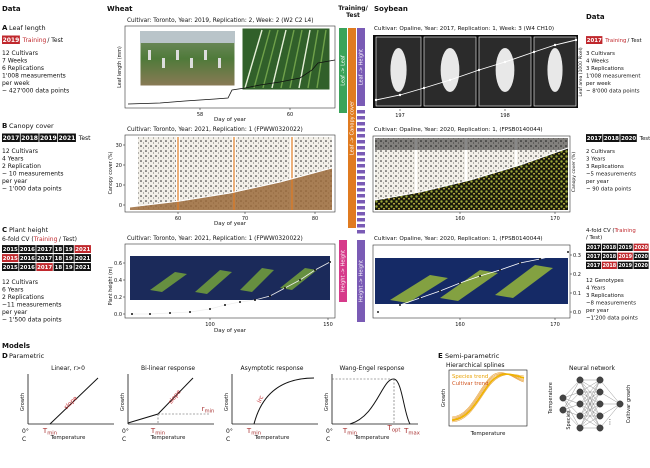 The height and width of the screenshot is (468, 650). I want to click on stat-line: 7 Weeks, so click(14, 61).